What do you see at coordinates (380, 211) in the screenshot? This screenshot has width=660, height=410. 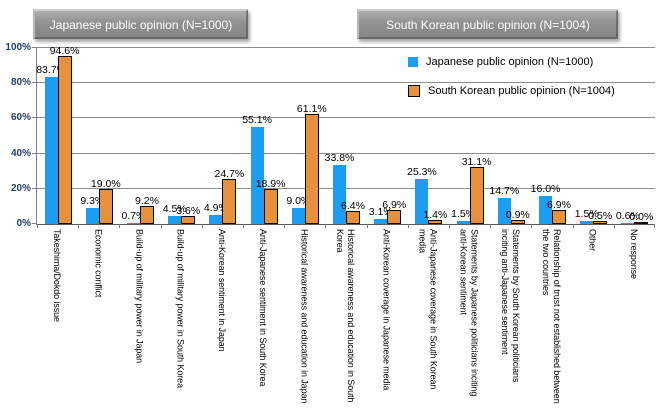 I see `value-label-japanese: 3.1%` at bounding box center [380, 211].